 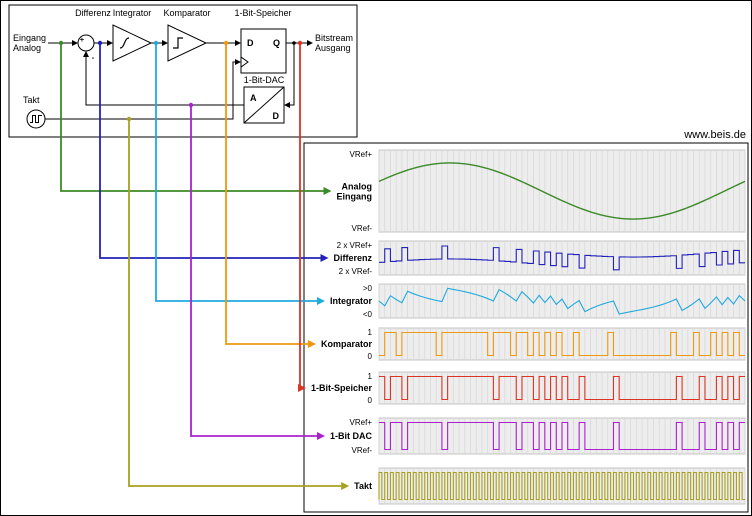 I want to click on differenz-block-label: Differenz, so click(x=93, y=13).